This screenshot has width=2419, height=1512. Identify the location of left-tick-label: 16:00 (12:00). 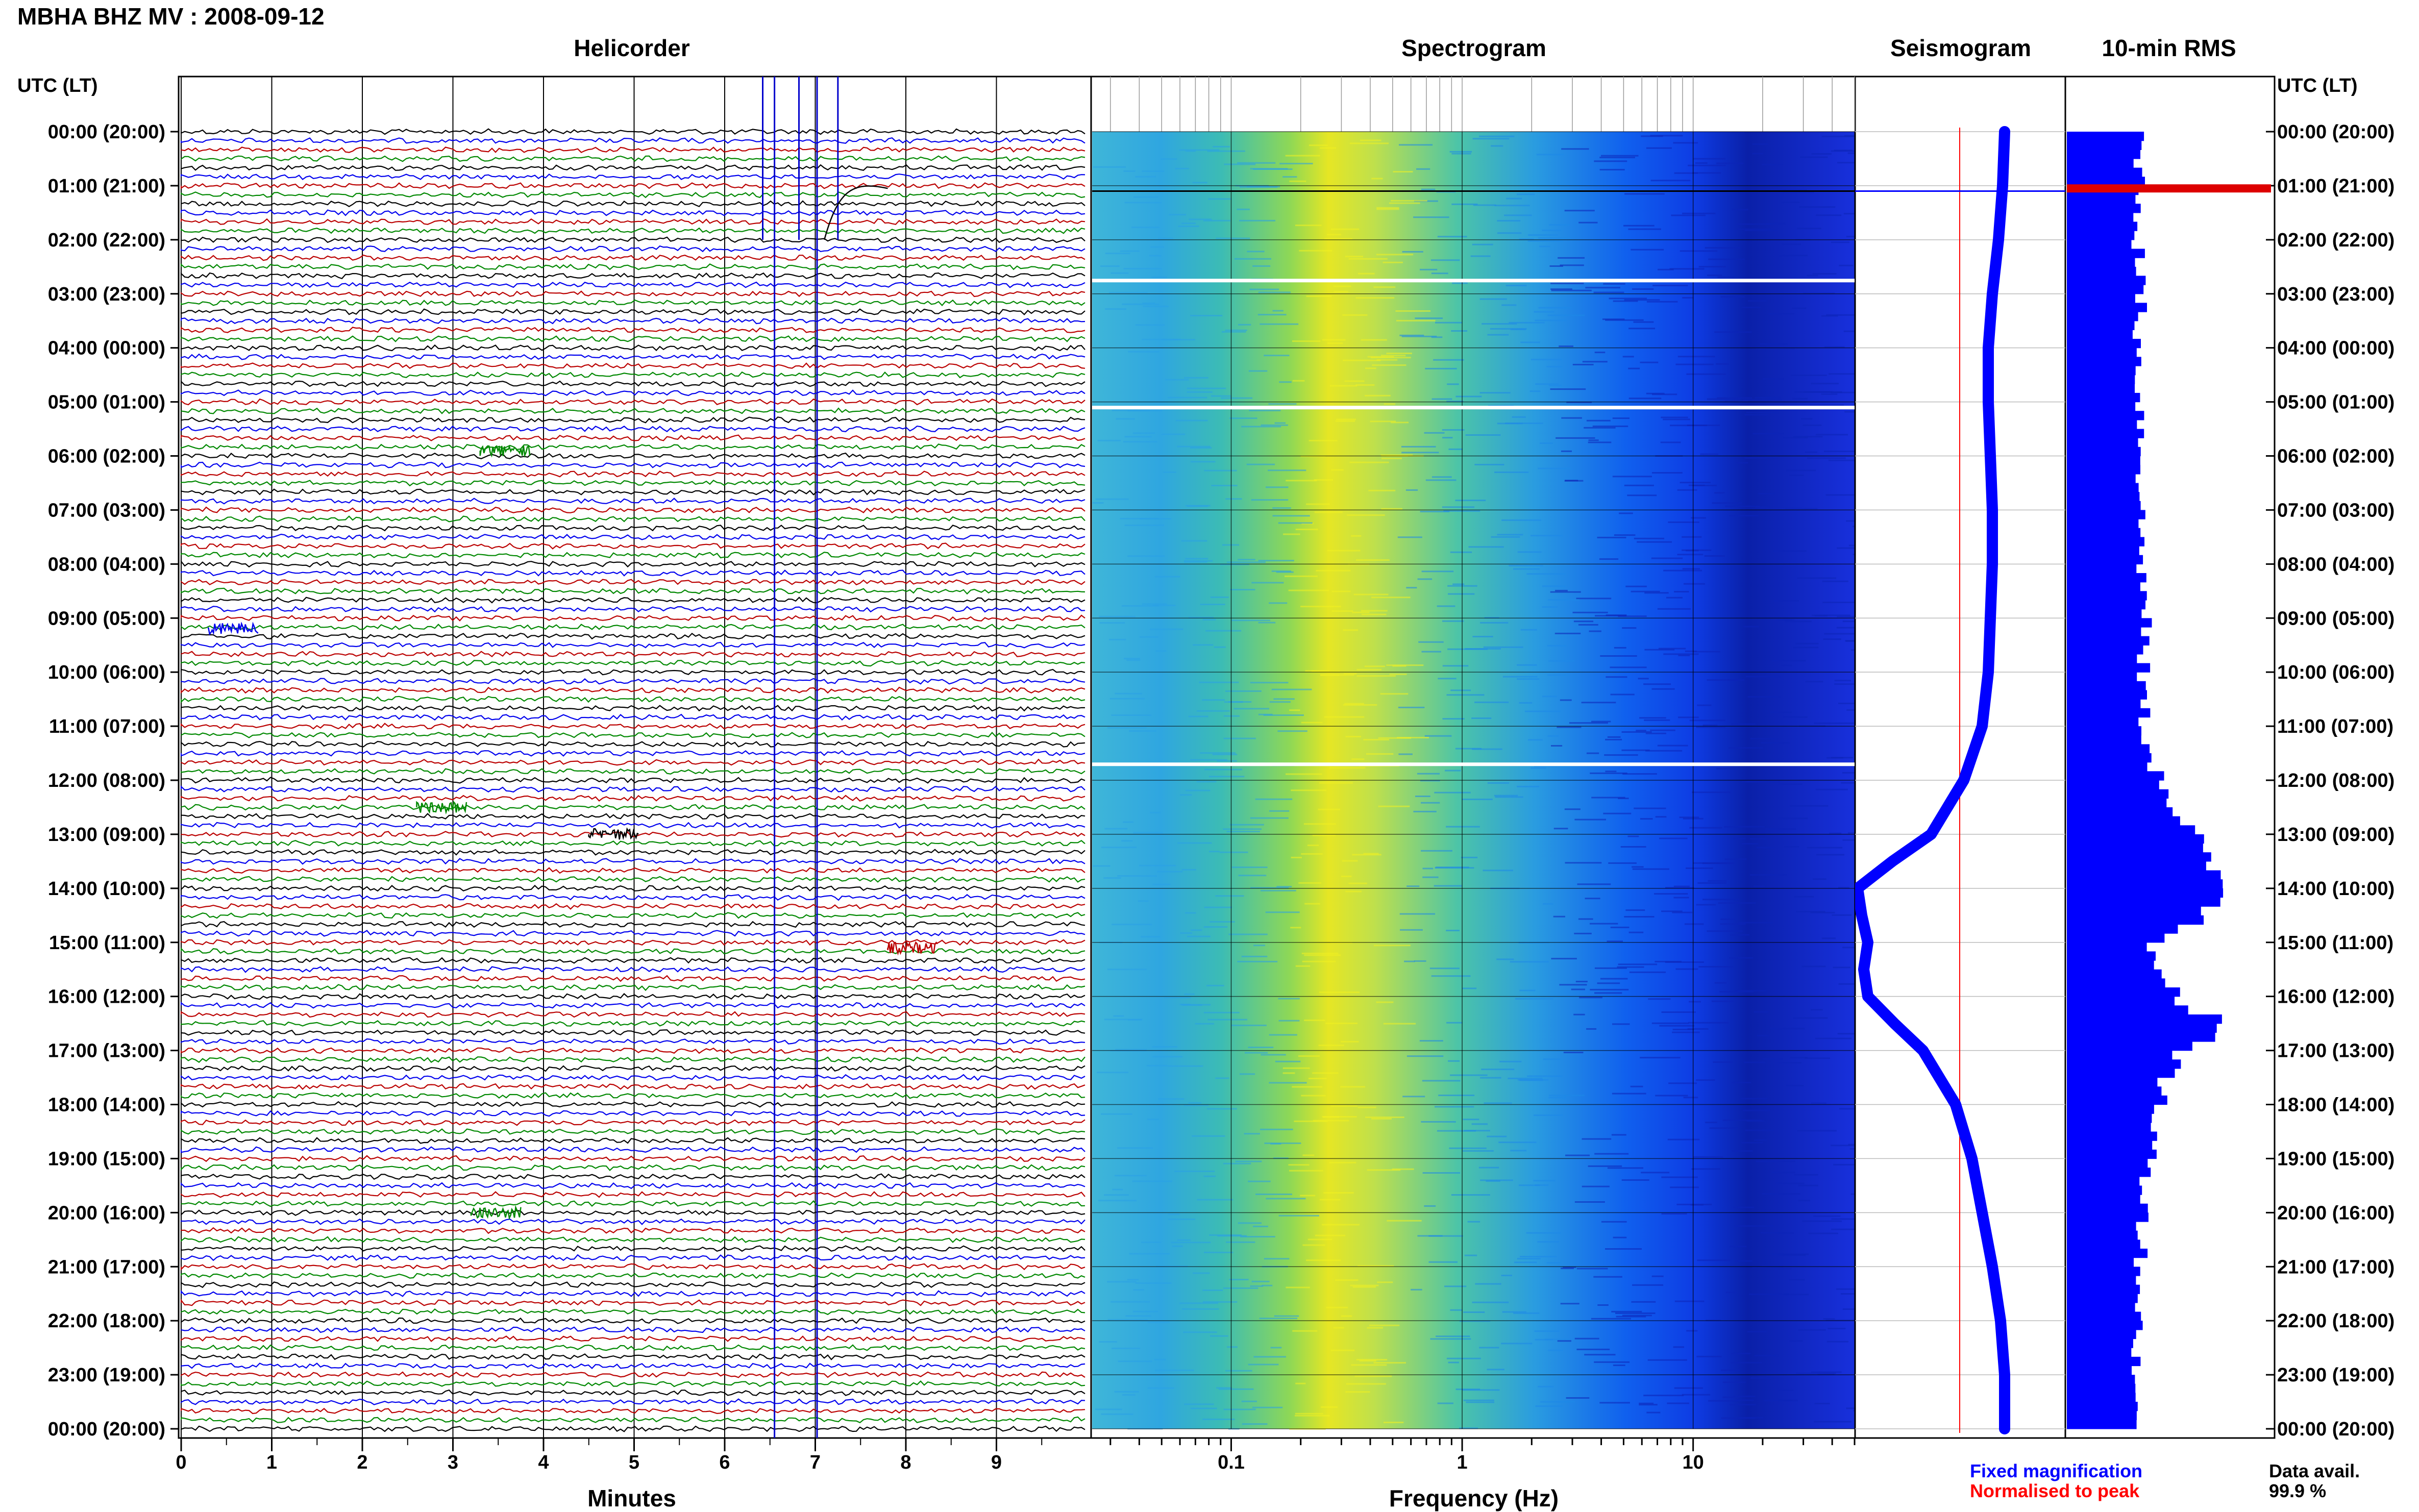
(106, 997).